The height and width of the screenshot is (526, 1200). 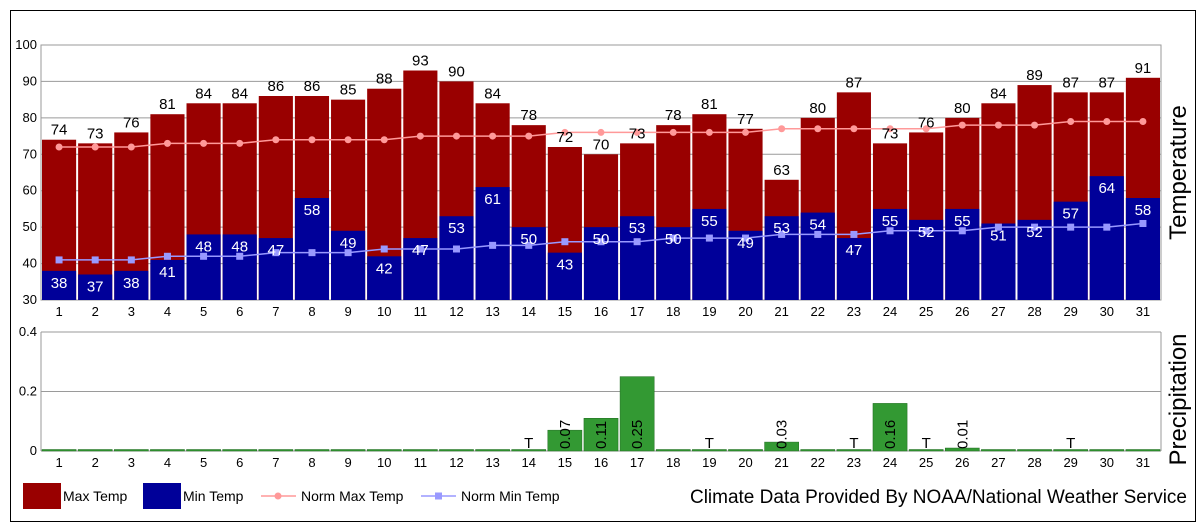 I want to click on max-temp-value-label: 73, so click(x=95, y=133).